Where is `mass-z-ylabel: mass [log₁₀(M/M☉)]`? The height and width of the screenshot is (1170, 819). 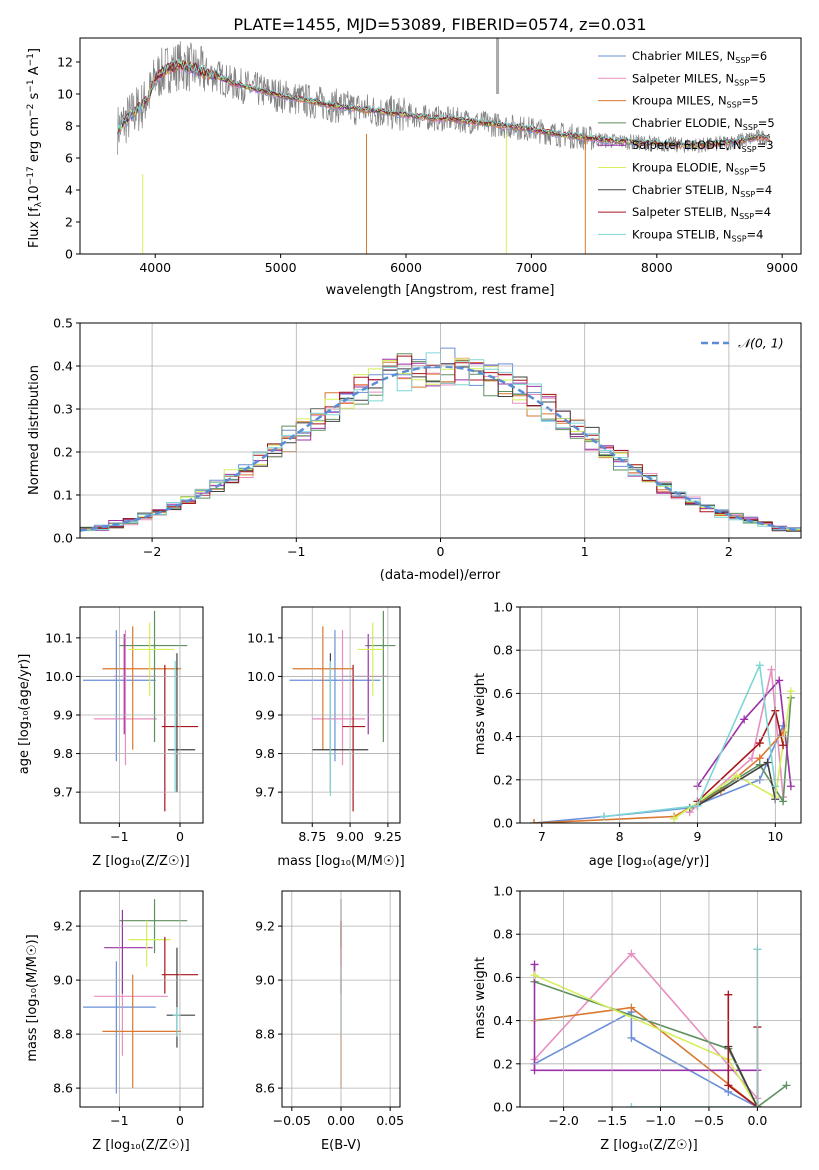
mass-z-ylabel: mass [log₁₀(M/M☉)] is located at coordinates (32, 997).